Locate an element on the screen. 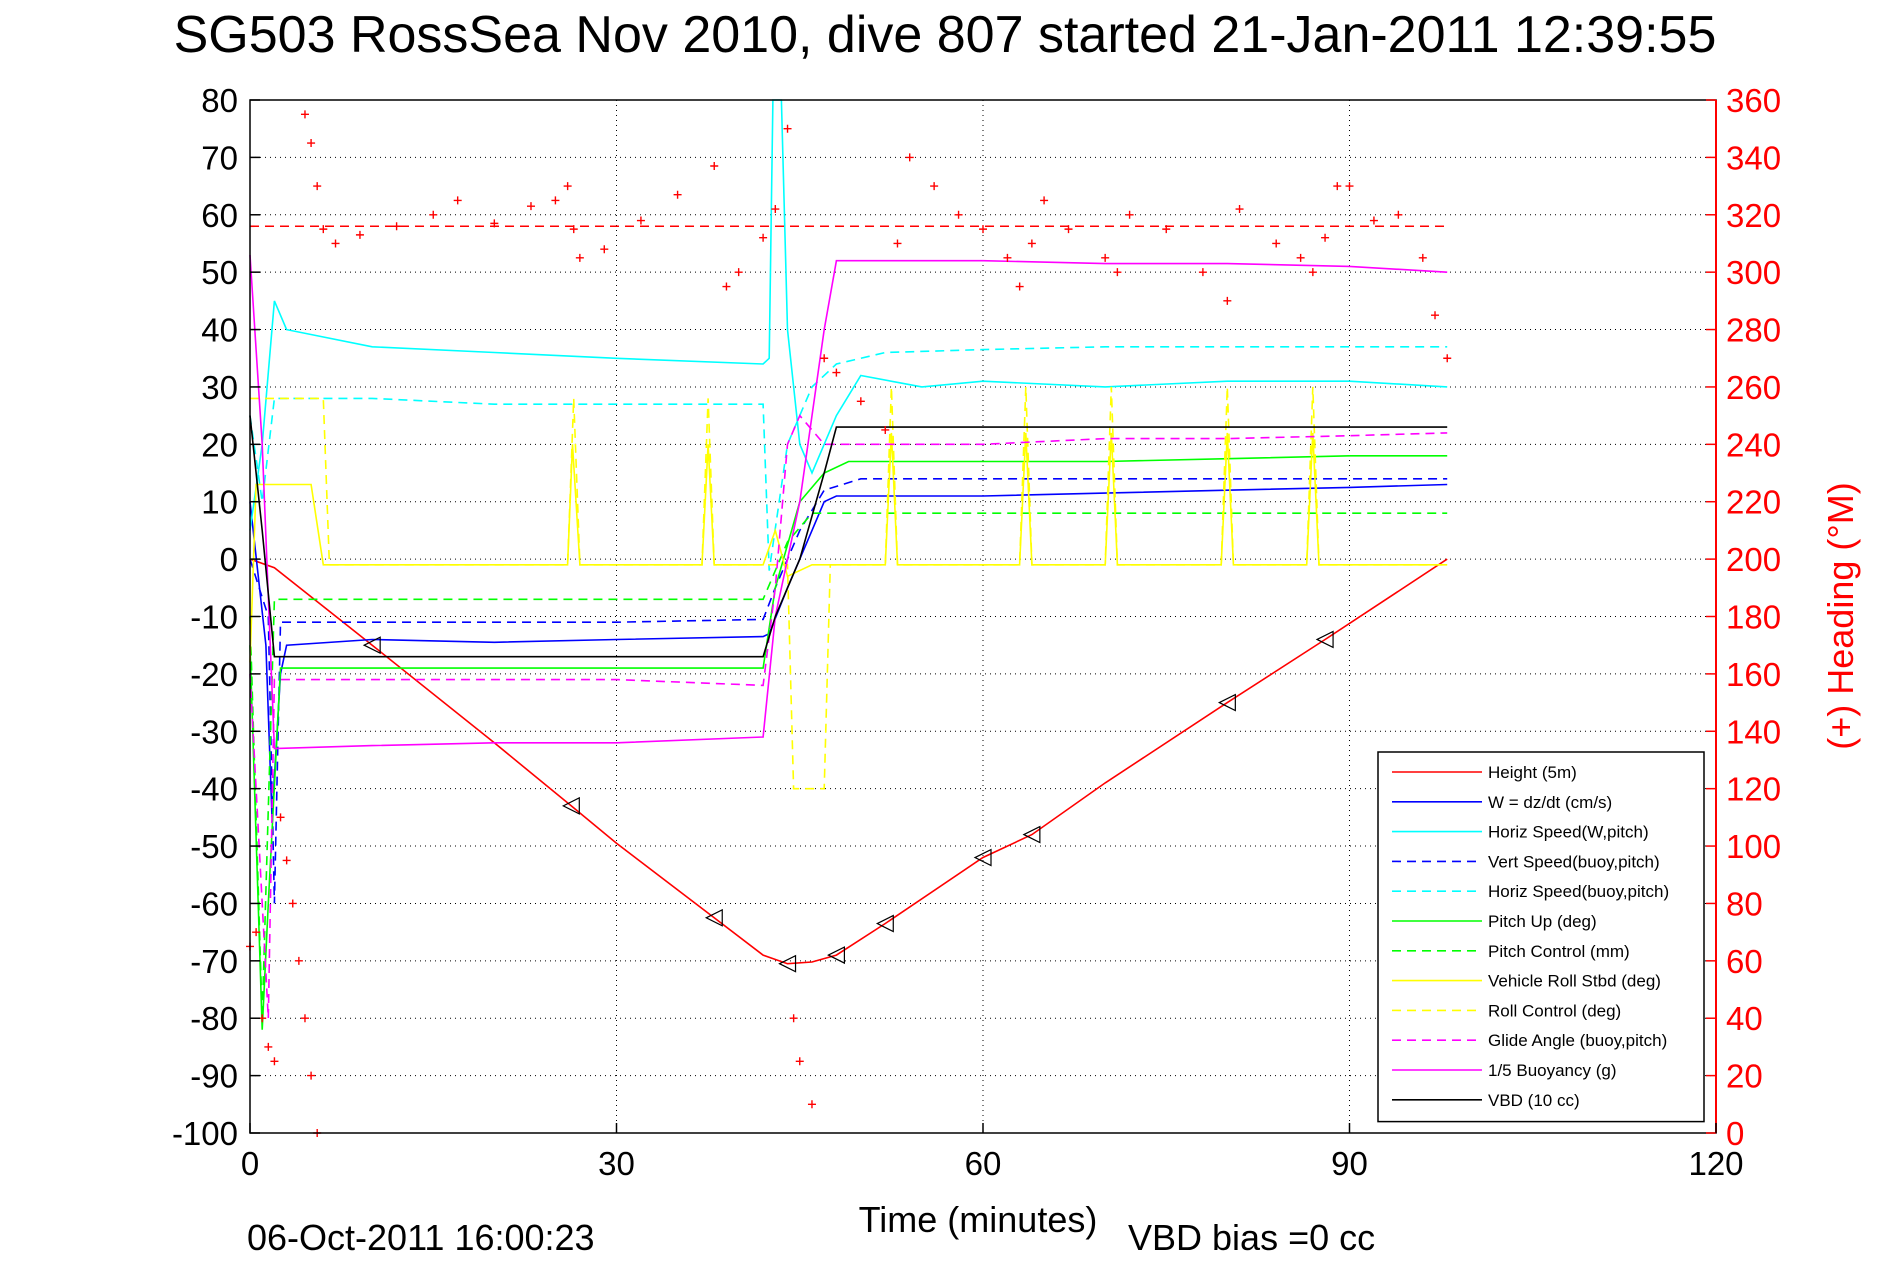 The width and height of the screenshot is (1891, 1262). y-tick-label: 70 is located at coordinates (219, 157).